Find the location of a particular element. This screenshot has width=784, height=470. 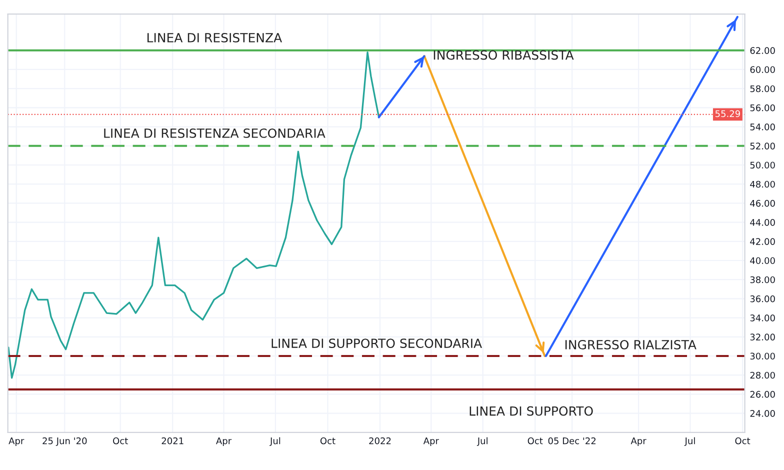

y-tick-label: 30.00 is located at coordinates (762, 356).